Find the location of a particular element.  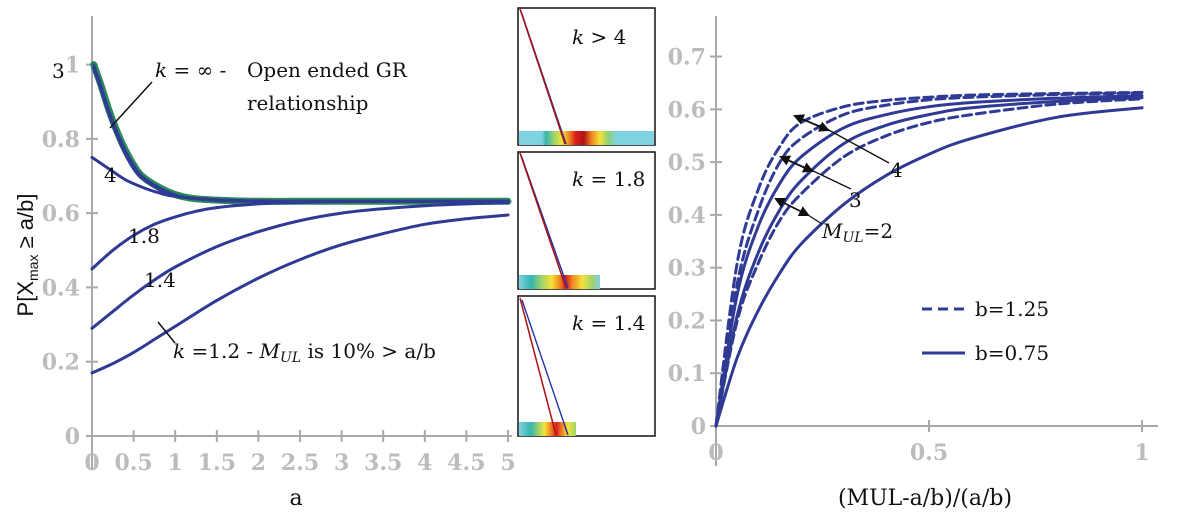

inset-label: k > 4 is located at coordinates (599, 37).